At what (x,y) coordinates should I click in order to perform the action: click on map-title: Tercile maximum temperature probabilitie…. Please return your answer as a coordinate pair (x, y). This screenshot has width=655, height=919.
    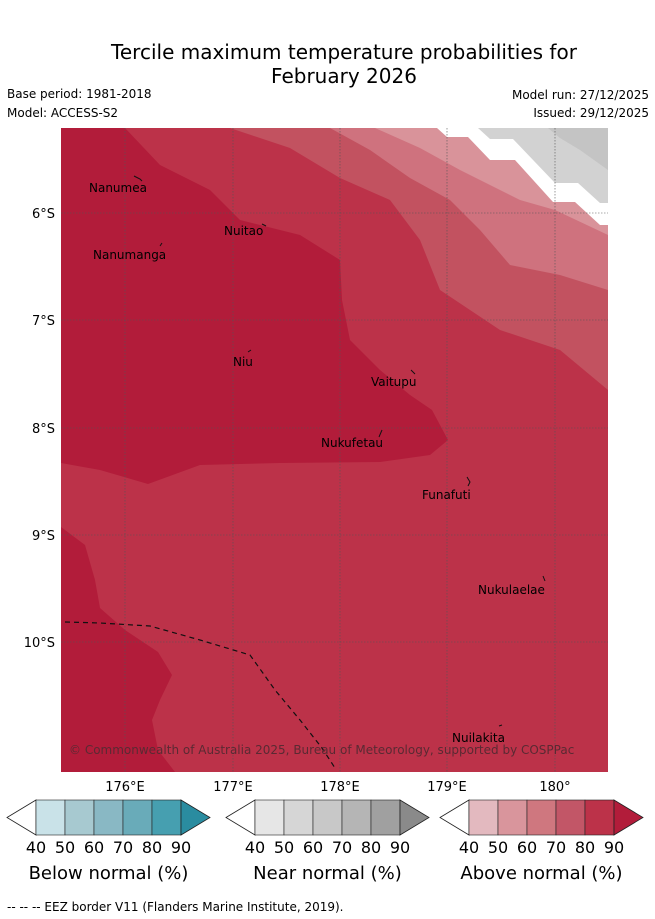
    Looking at the image, I should click on (327, 64).